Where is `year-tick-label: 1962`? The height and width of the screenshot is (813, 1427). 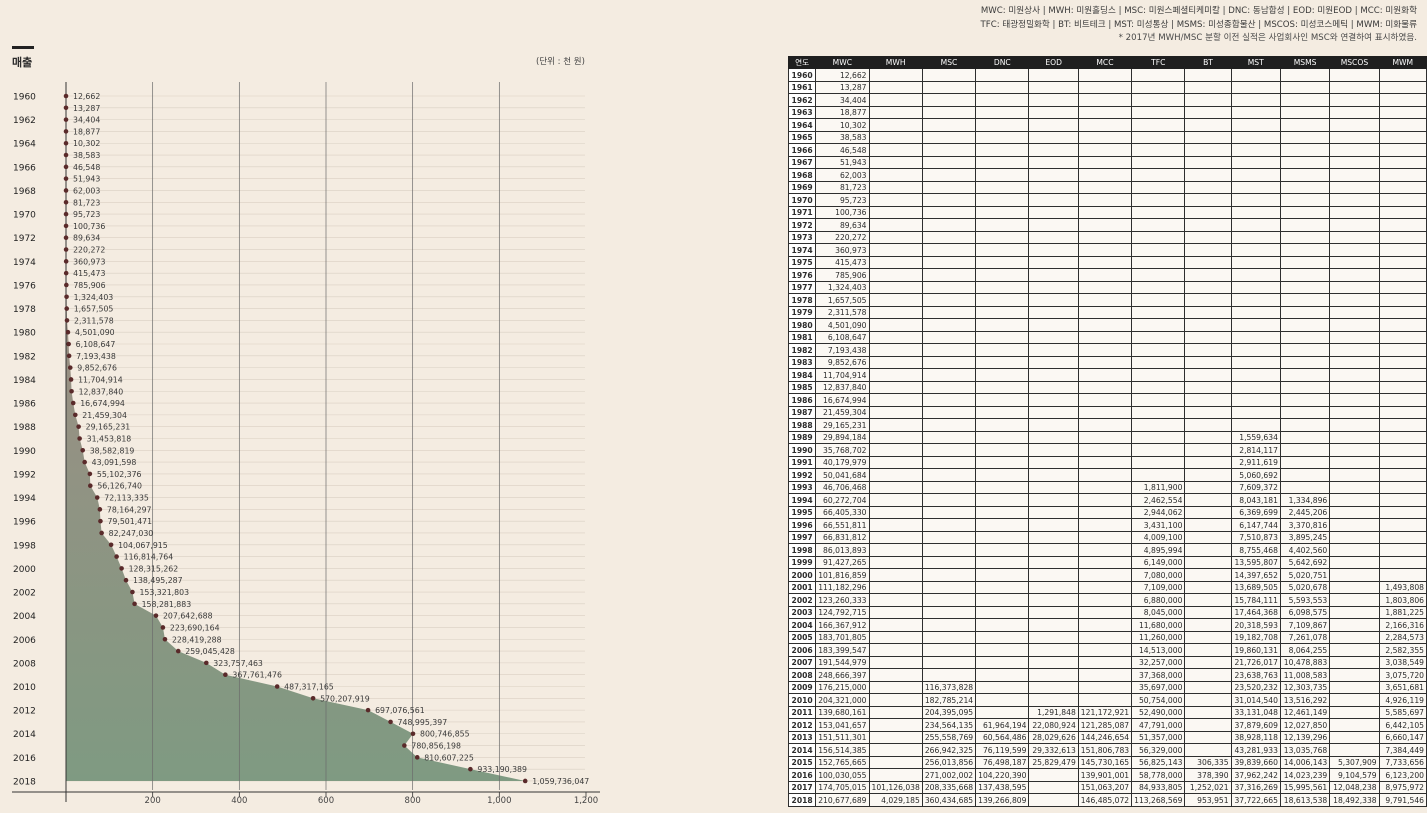 year-tick-label: 1962 is located at coordinates (24, 121).